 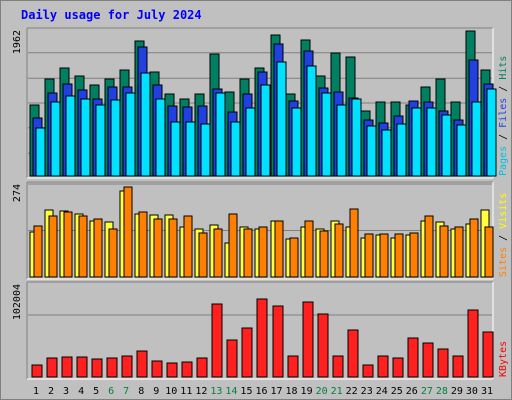 What do you see at coordinates (171, 391) in the screenshot?
I see `x-tick-label: 10` at bounding box center [171, 391].